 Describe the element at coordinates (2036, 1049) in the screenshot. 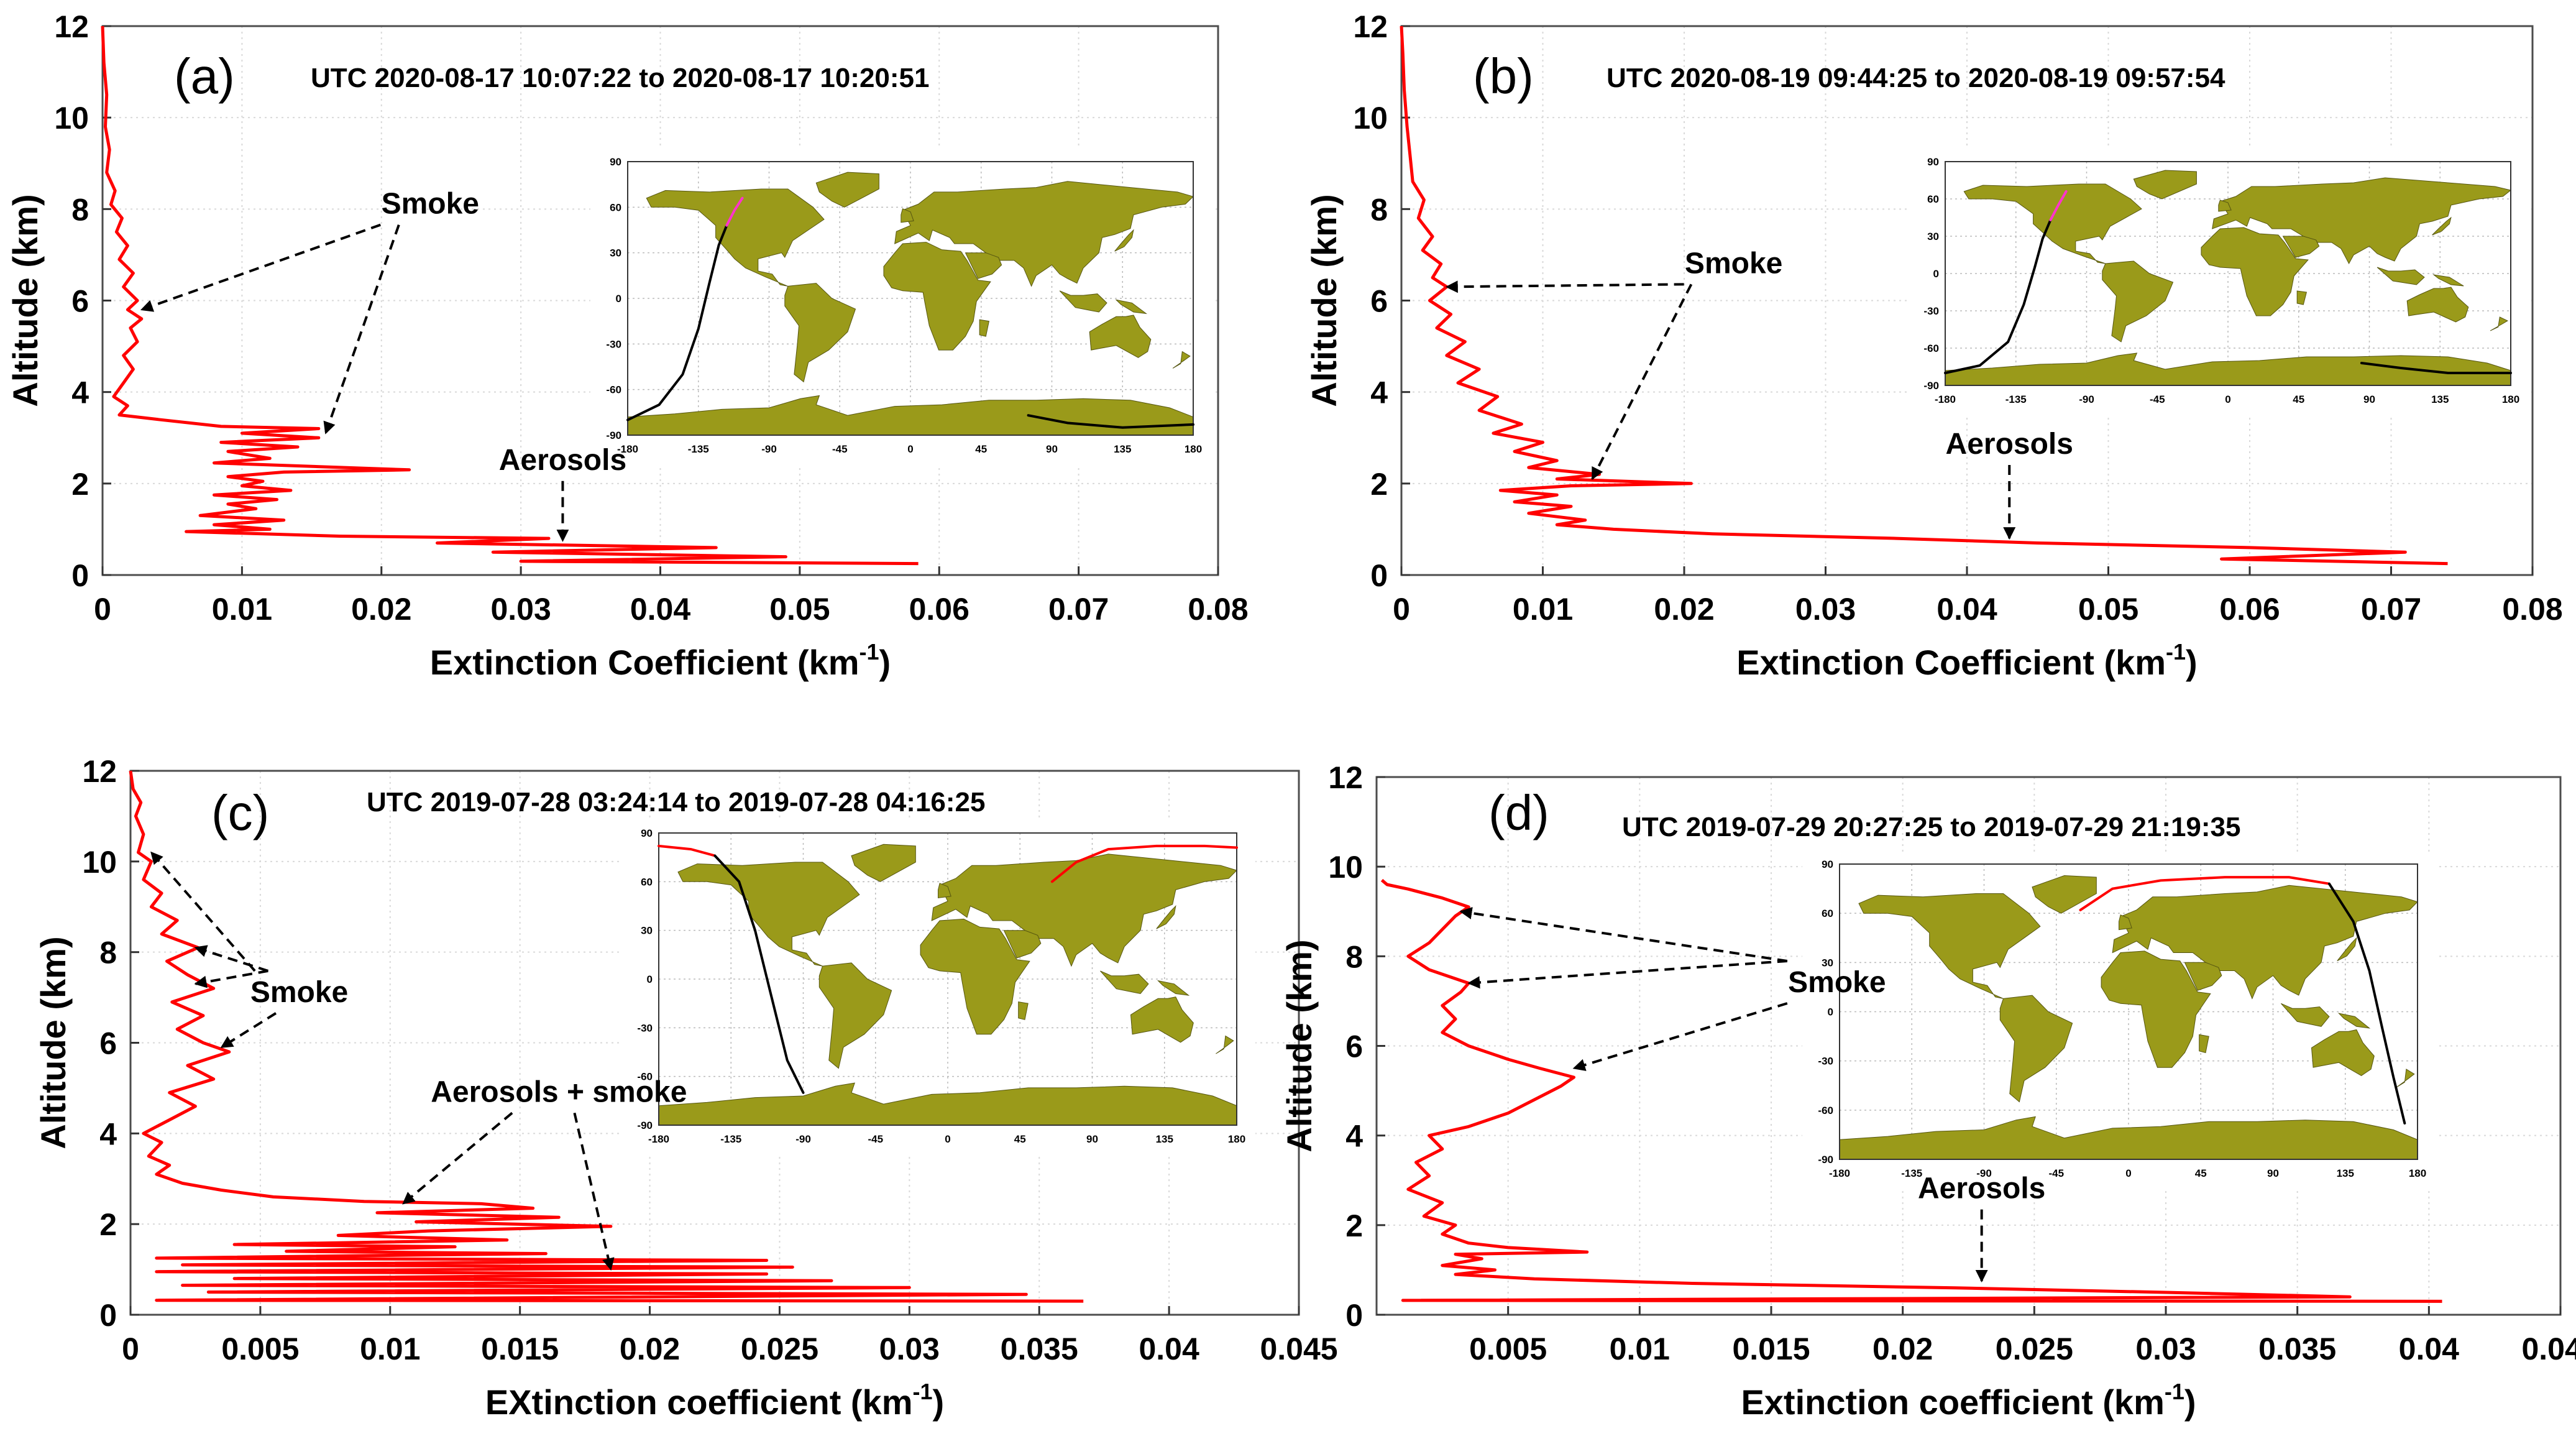

I see `landmass-south-america` at that location.